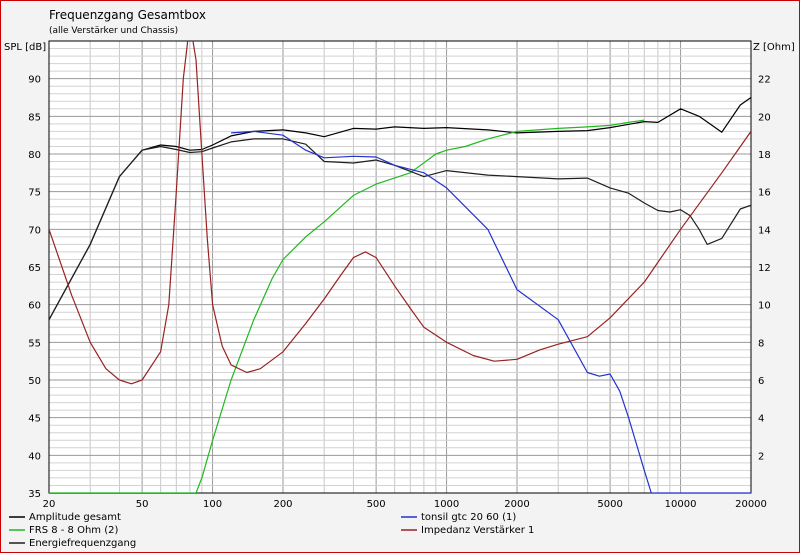  Describe the element at coordinates (82, 543) in the screenshot. I see `legend-label-3: Energiefrequenzgang` at that location.